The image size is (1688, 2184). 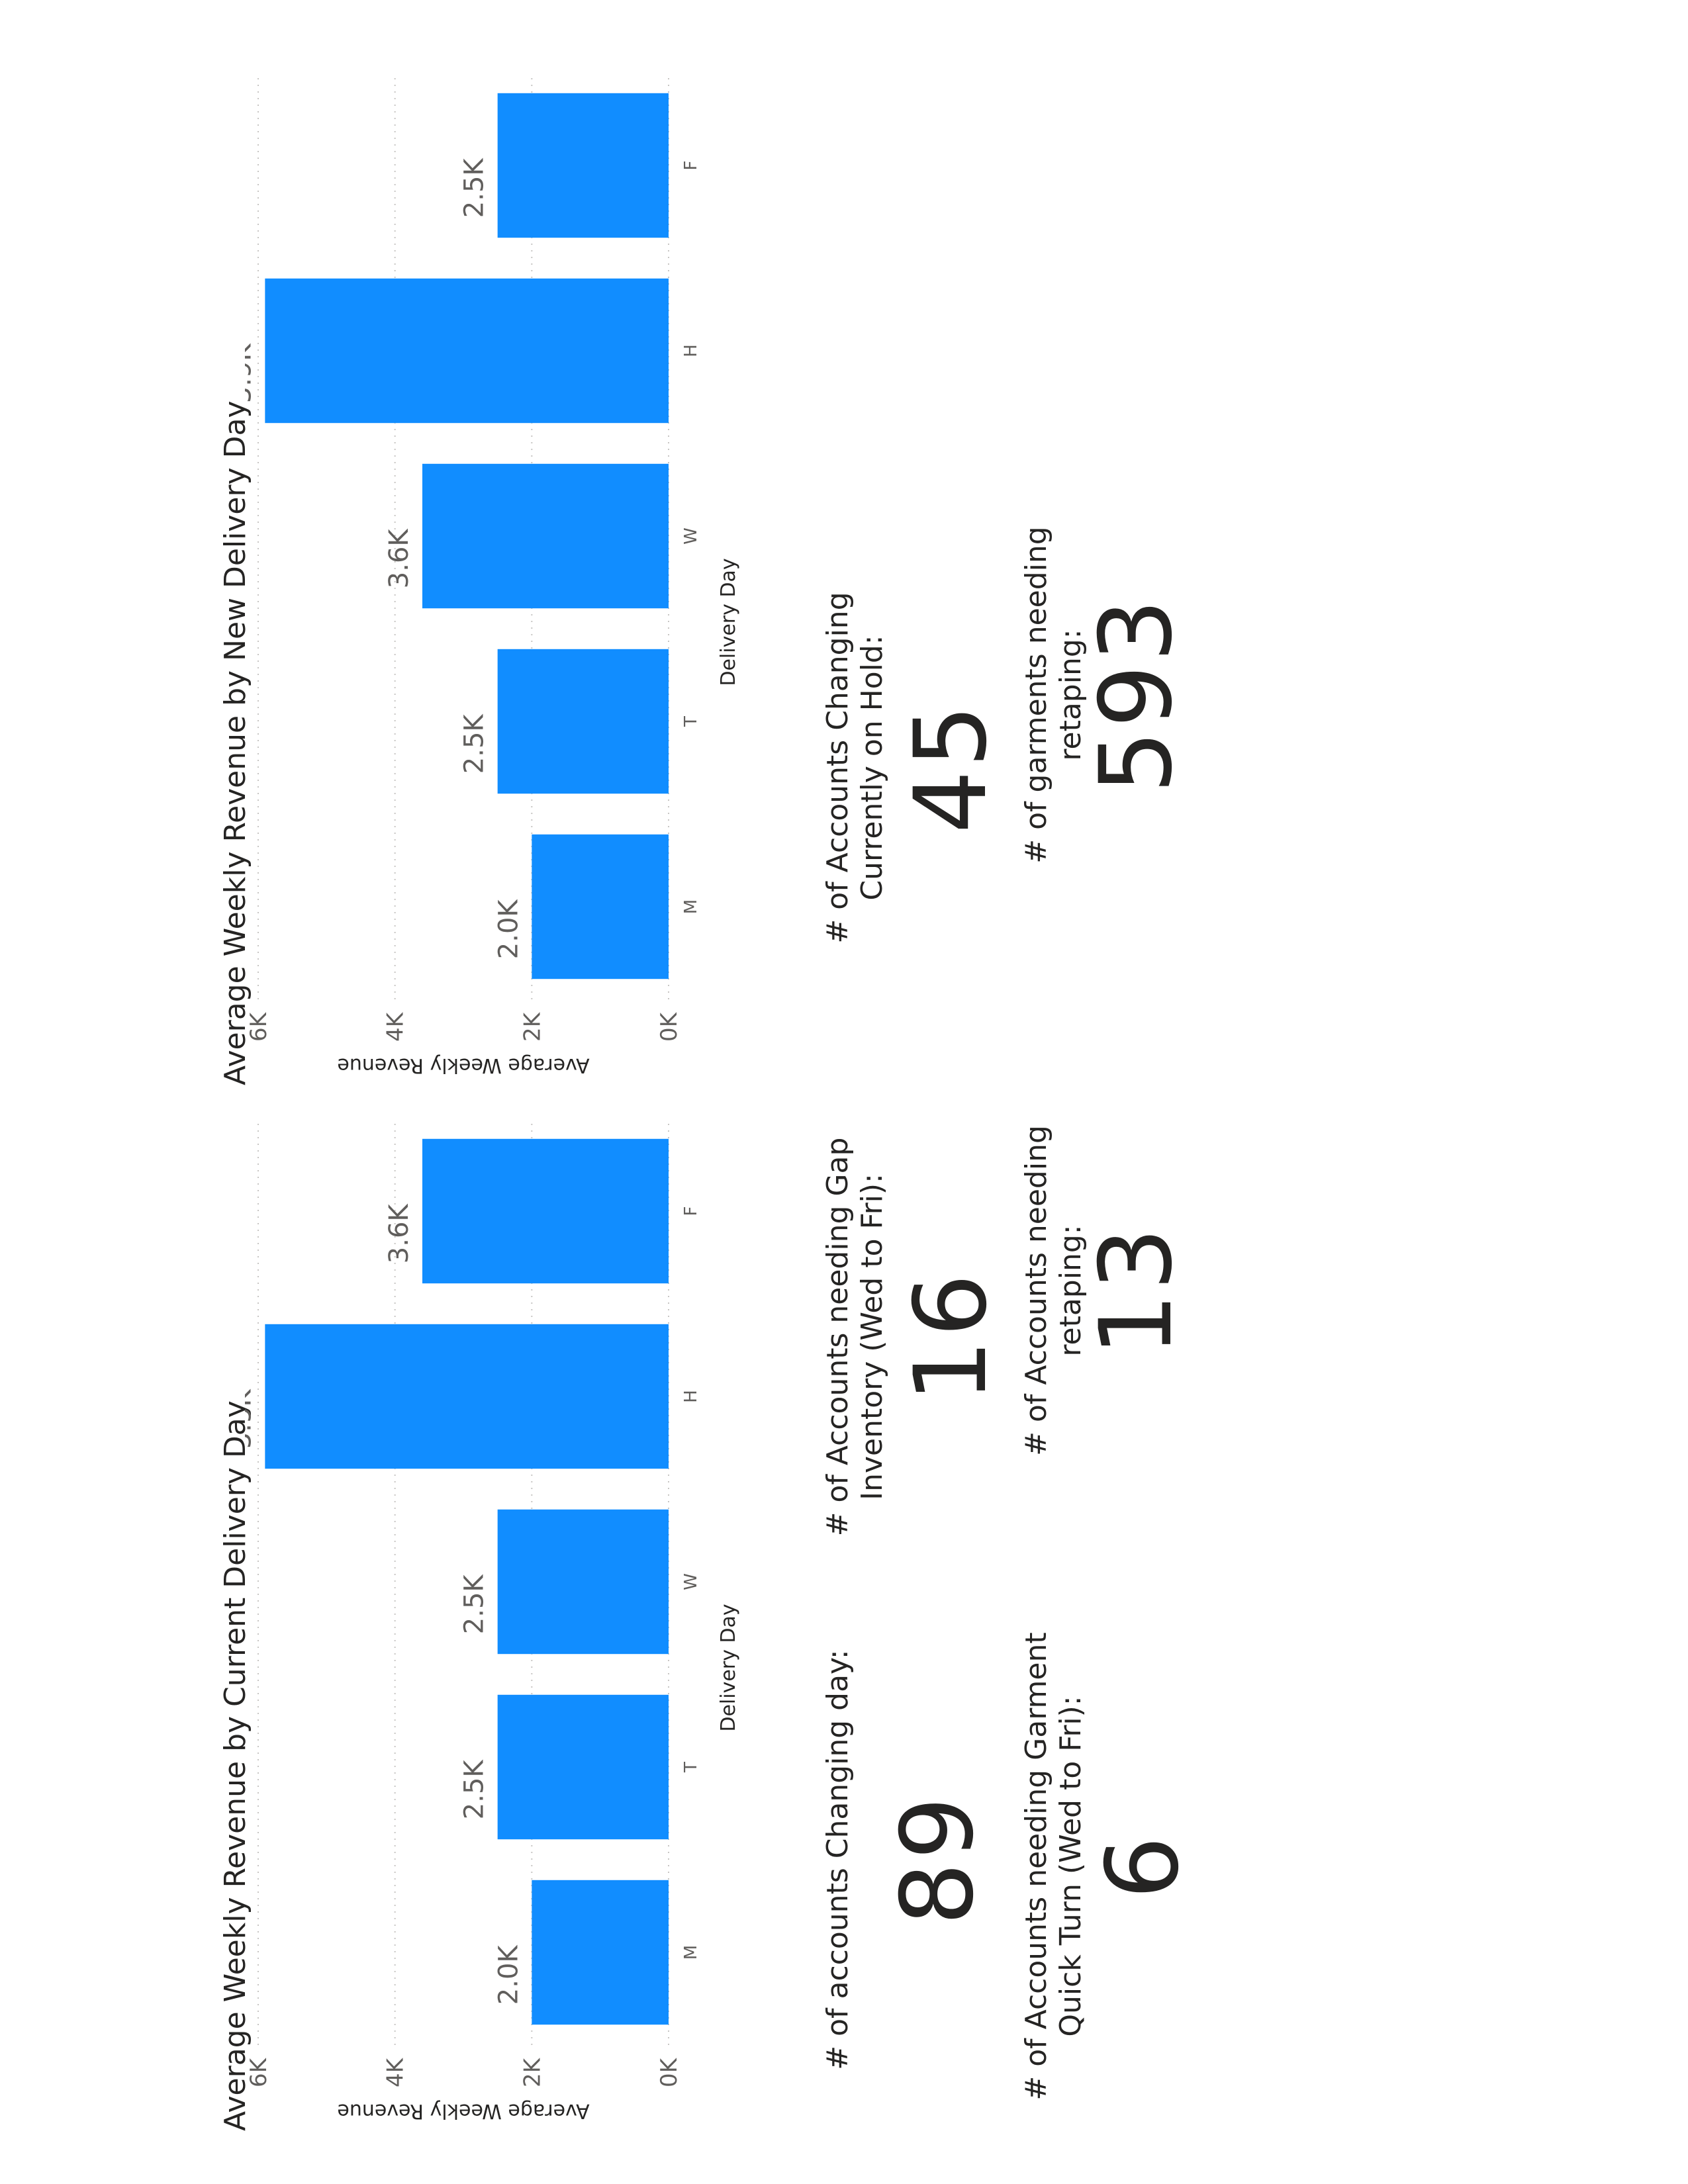 I want to click on kpi-changing-day-value: 89, so click(x=938, y=1860).